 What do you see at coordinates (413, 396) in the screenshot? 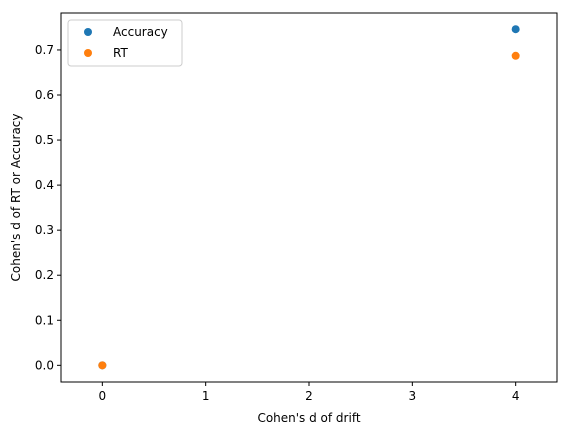
I see `x-tick-label: 3` at bounding box center [413, 396].